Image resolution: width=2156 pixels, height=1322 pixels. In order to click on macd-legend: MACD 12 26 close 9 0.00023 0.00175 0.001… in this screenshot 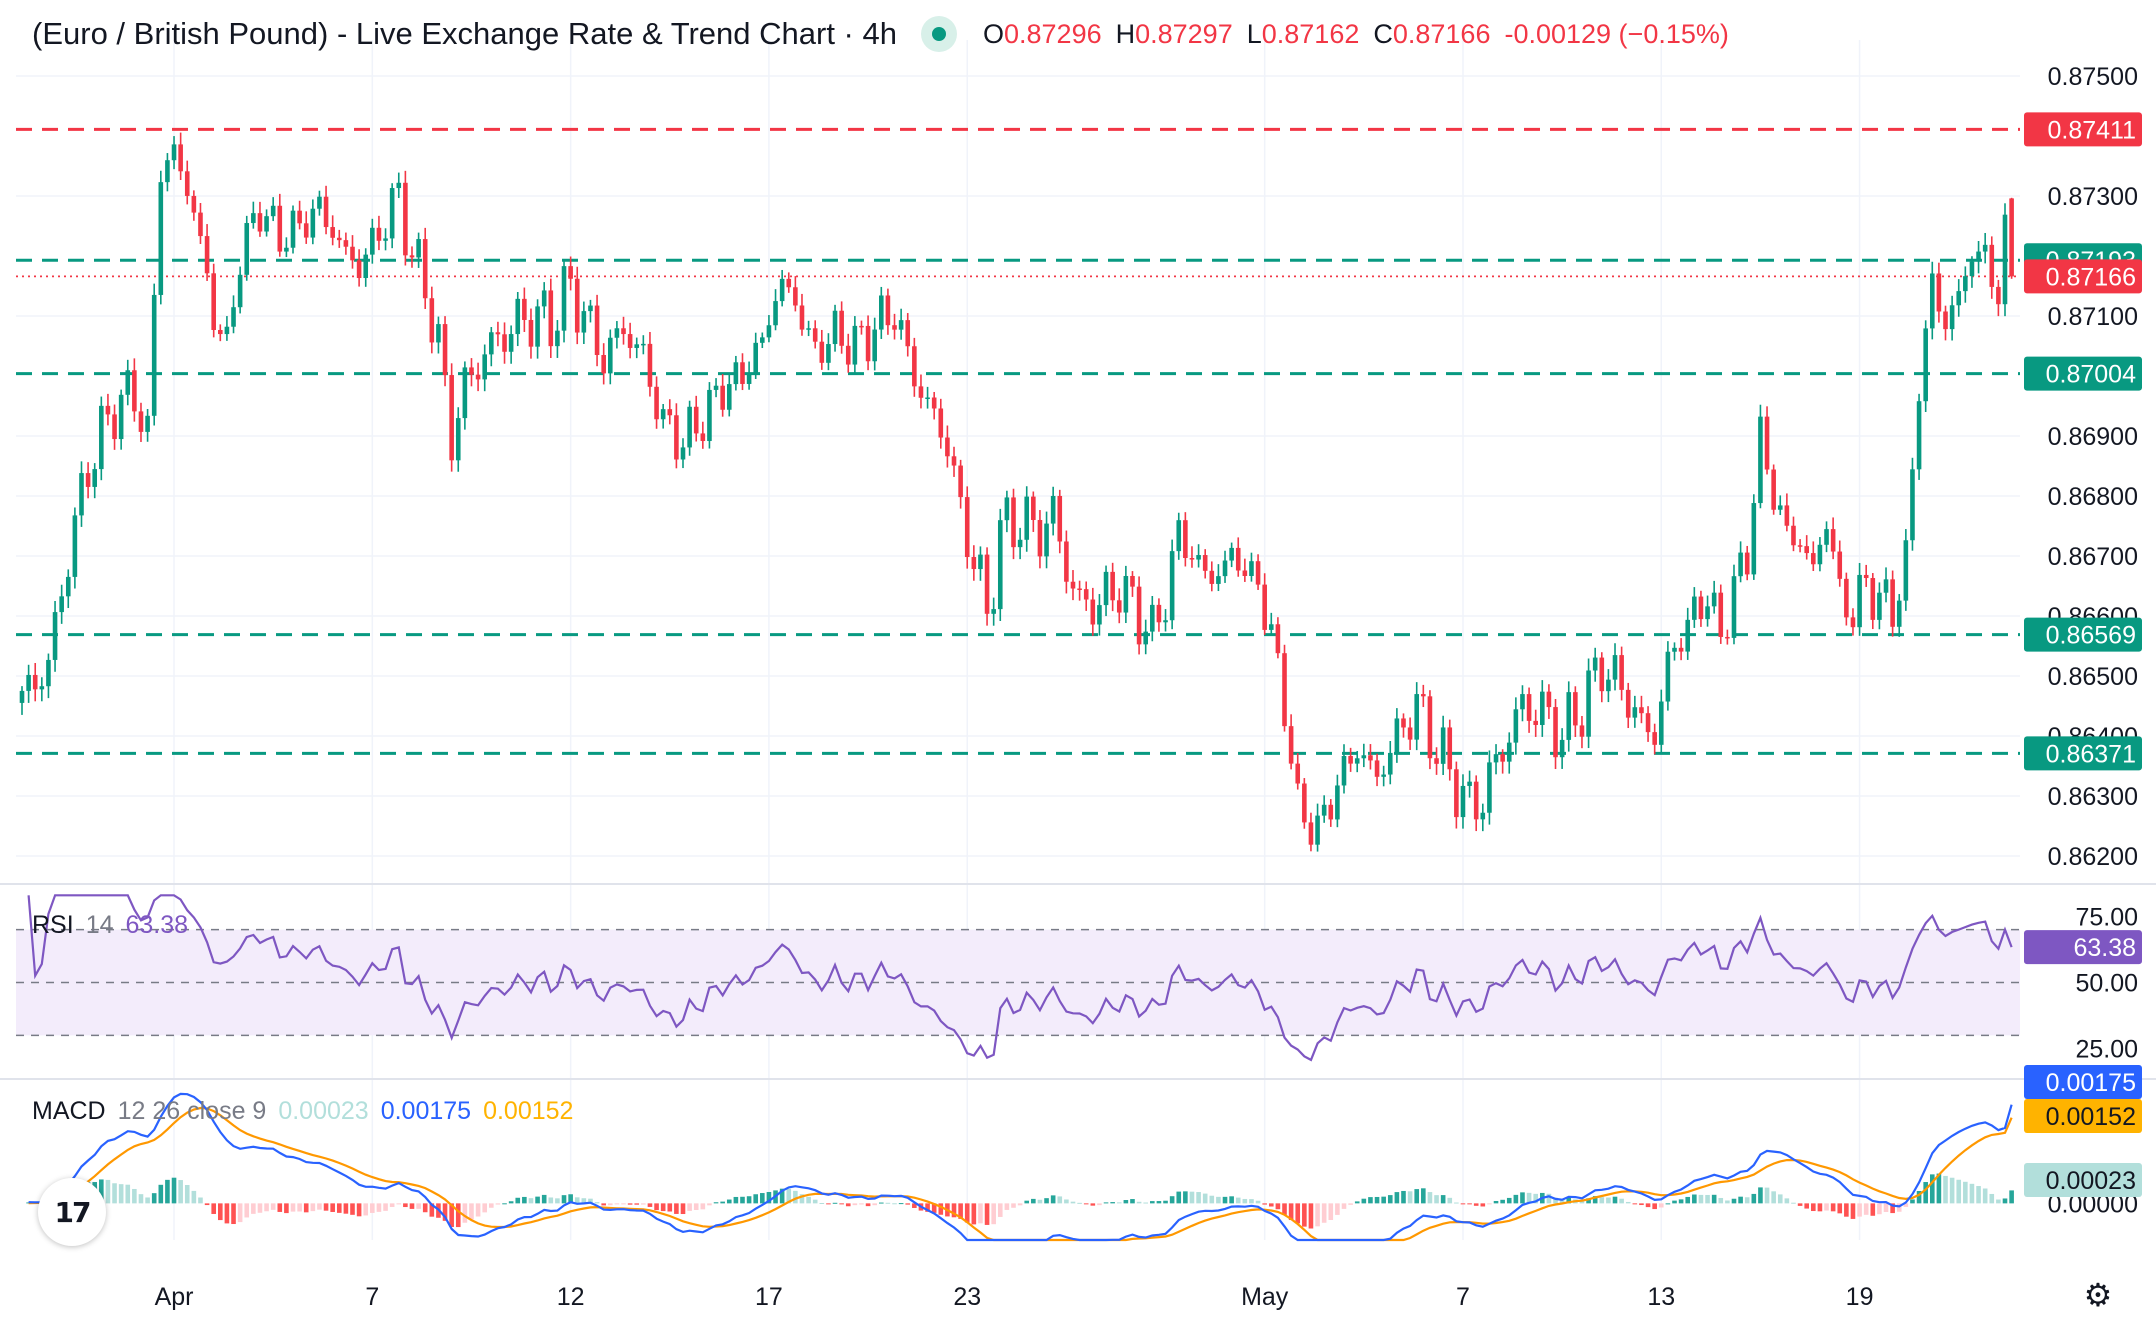, I will do `click(302, 1111)`.